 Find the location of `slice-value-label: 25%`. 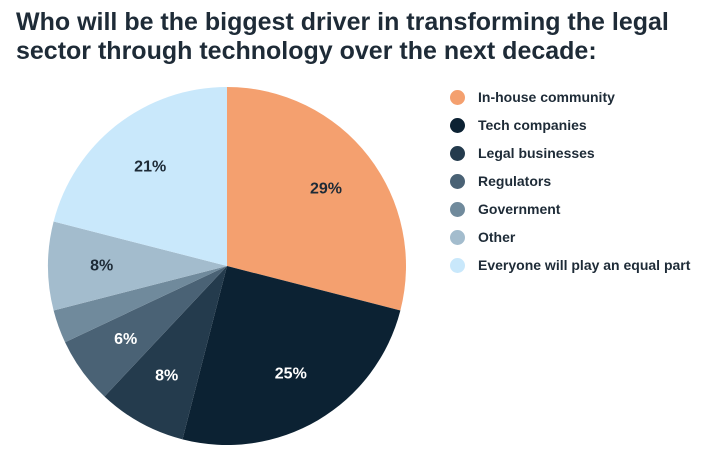

slice-value-label: 25% is located at coordinates (291, 373).